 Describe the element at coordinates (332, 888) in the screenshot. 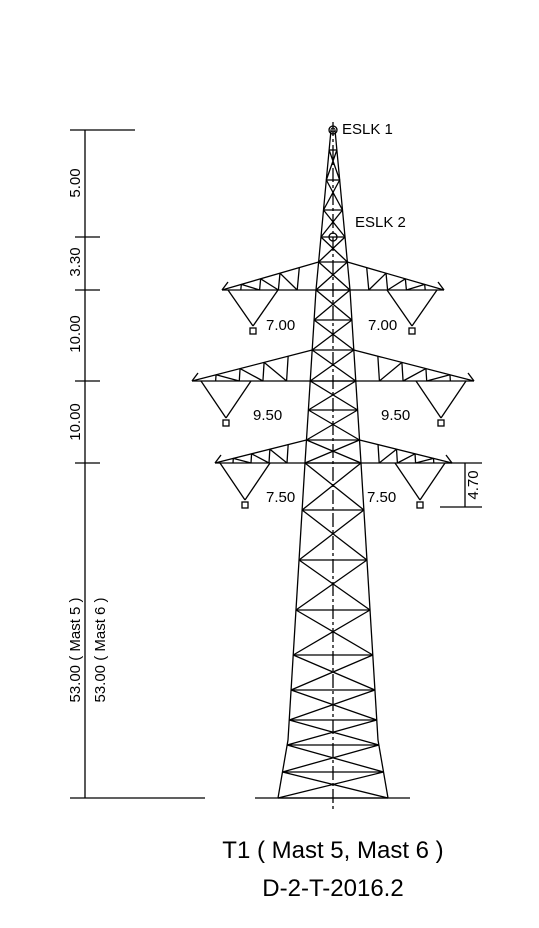

I see `subtitle: D-2-T-2016.2` at that location.